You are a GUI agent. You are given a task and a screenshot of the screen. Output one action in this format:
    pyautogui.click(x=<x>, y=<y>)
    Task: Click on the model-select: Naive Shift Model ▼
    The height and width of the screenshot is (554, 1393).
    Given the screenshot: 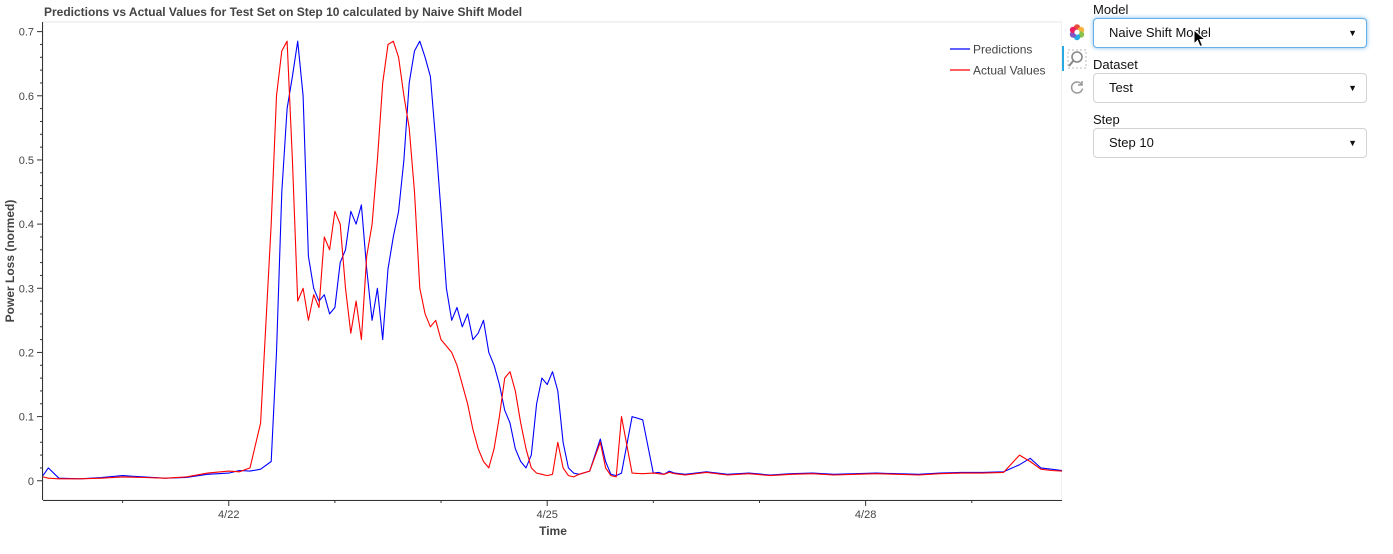 What is the action you would take?
    pyautogui.click(x=1230, y=33)
    